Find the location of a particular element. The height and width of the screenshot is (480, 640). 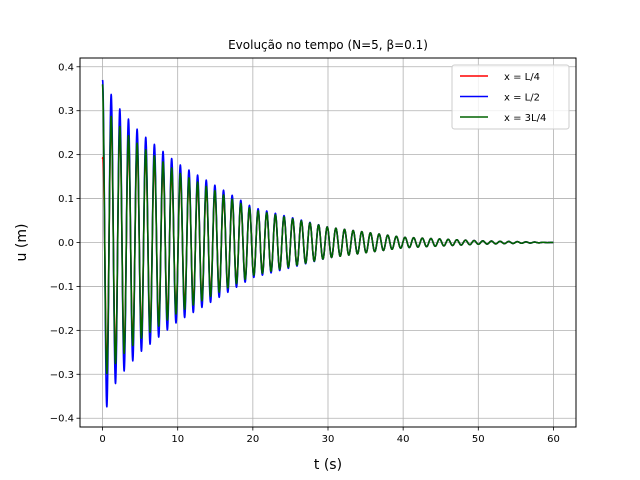

y-tick-label: −0.3 is located at coordinates (62, 375).